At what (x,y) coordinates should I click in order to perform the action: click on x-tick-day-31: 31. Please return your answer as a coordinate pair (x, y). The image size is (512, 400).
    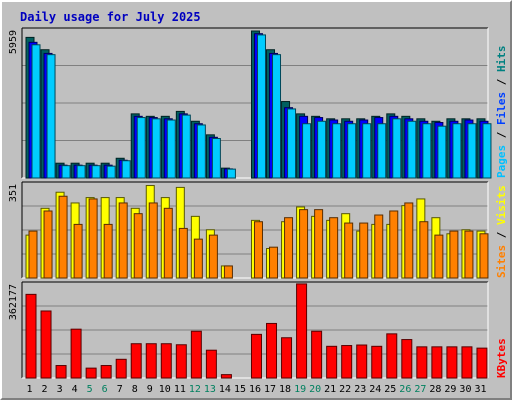
    Looking at the image, I should click on (480, 389).